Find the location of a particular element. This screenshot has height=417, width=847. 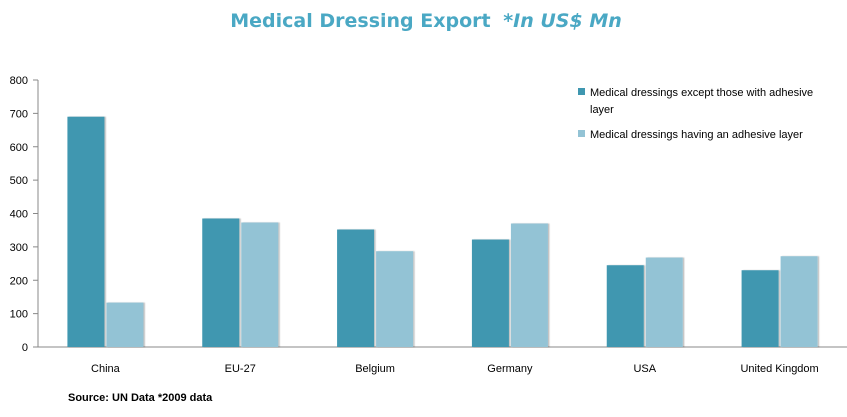

x-tick-label: EU-27 is located at coordinates (240, 369).